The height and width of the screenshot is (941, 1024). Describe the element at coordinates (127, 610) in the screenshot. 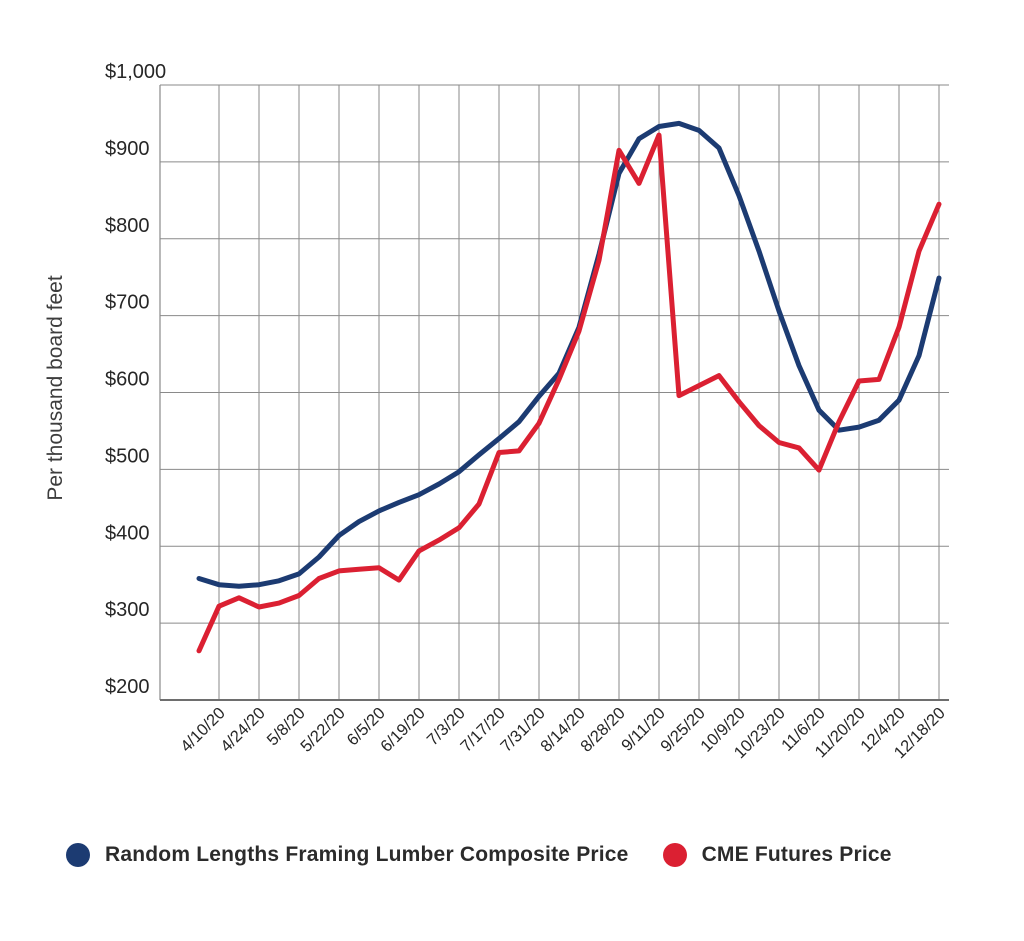

I see `y-tick-label-$300: $300` at that location.